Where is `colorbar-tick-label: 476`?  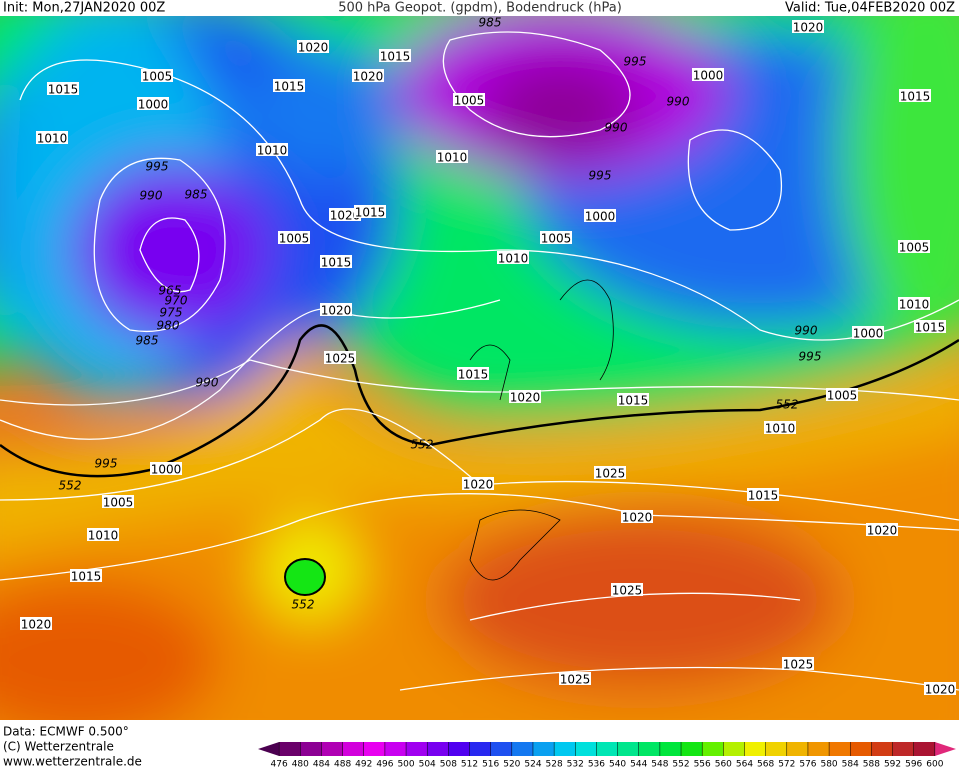 colorbar-tick-label: 476 is located at coordinates (279, 765).